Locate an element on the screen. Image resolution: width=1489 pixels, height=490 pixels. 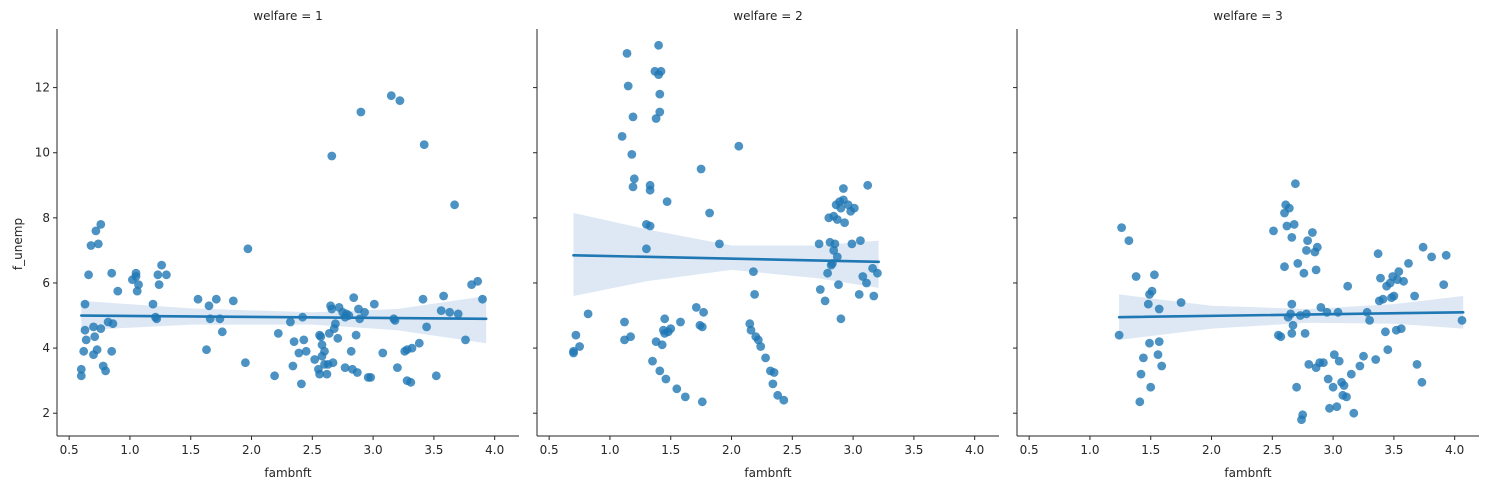
y-tick-label: 6 is located at coordinates (46, 283).